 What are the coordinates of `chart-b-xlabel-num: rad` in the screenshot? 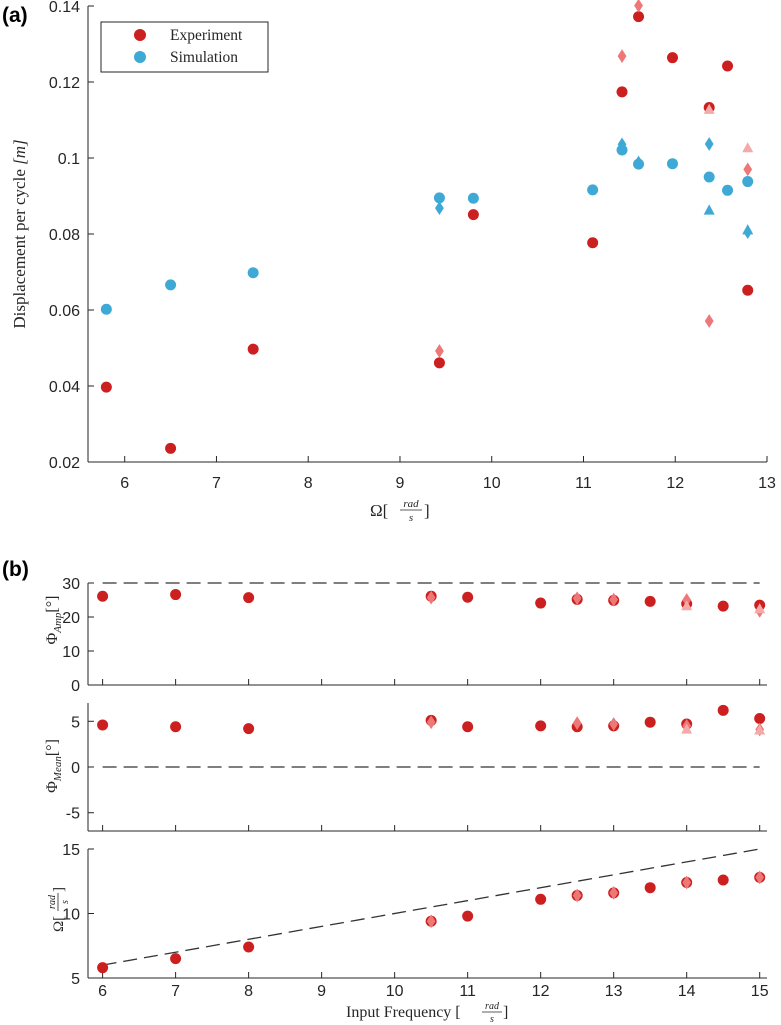 It's located at (492, 1006).